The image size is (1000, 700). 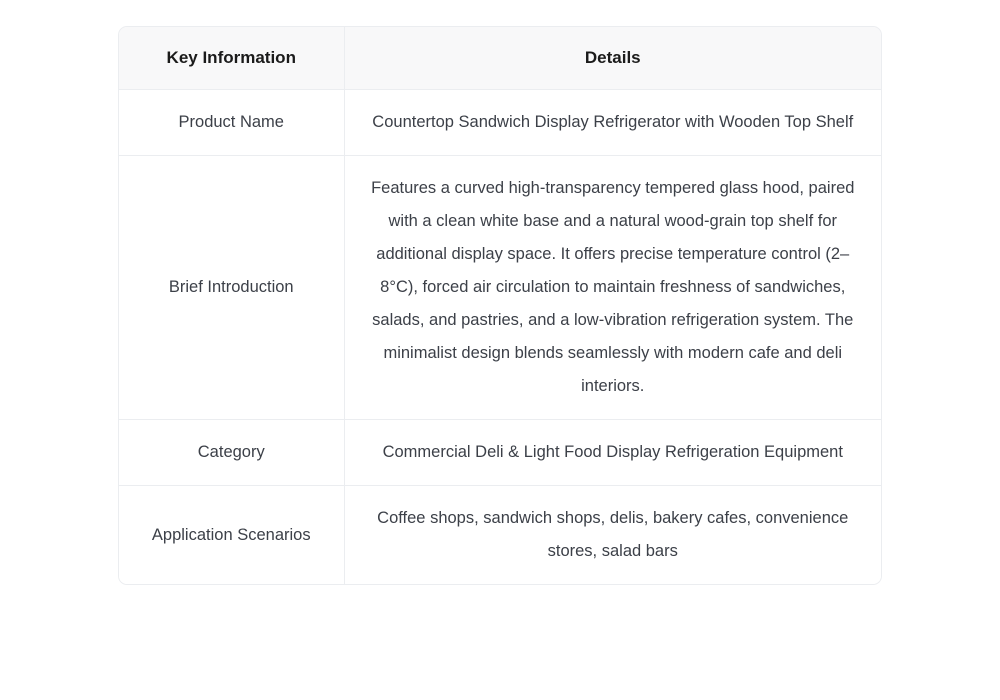 What do you see at coordinates (612, 58) in the screenshot?
I see `header-details: Details` at bounding box center [612, 58].